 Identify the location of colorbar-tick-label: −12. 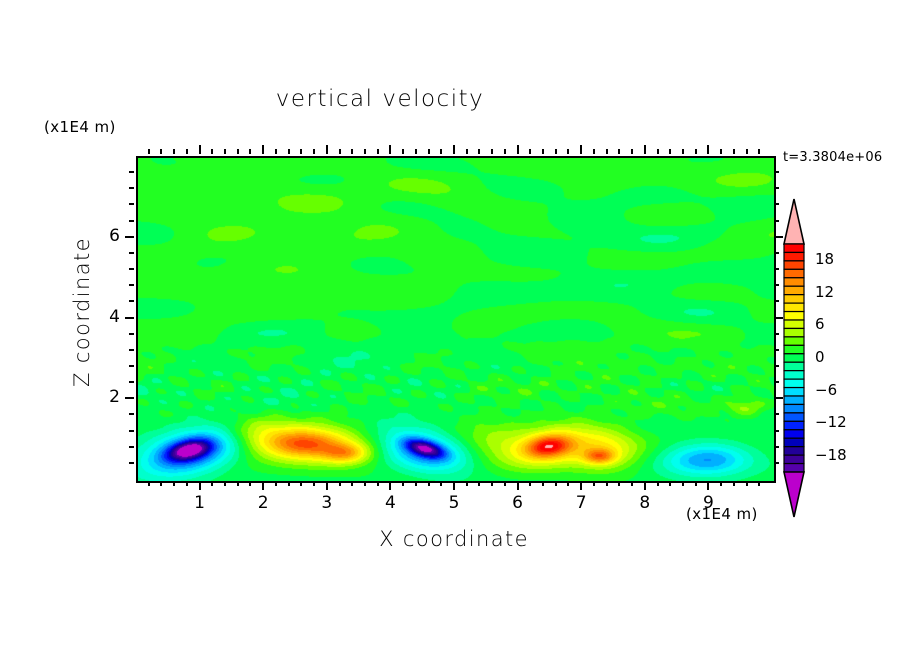
(831, 422).